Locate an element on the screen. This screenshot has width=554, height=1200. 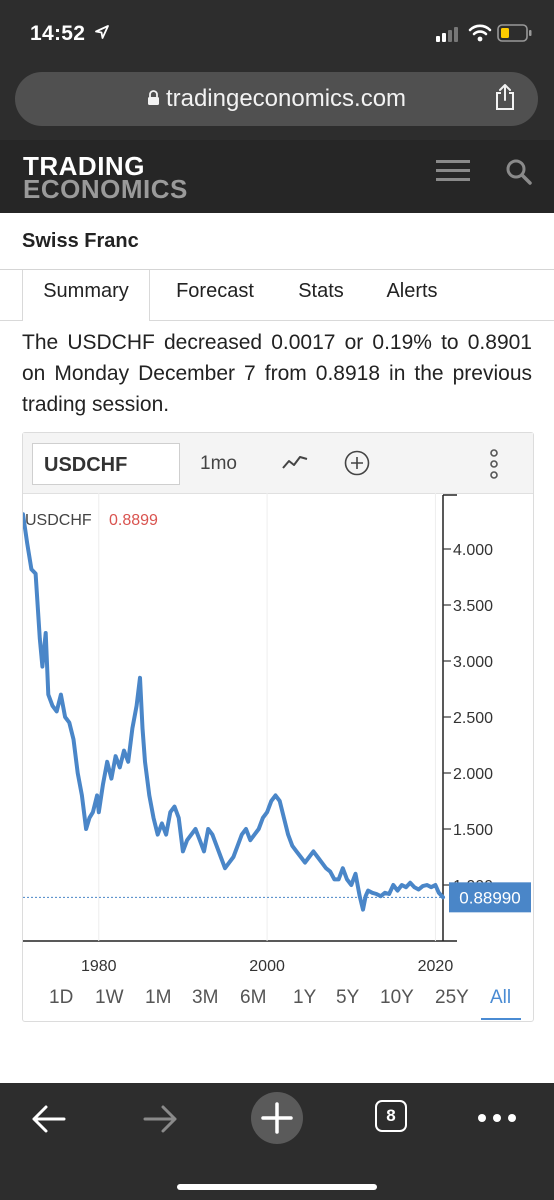
y-tick-label: 2.000 is located at coordinates (473, 774).